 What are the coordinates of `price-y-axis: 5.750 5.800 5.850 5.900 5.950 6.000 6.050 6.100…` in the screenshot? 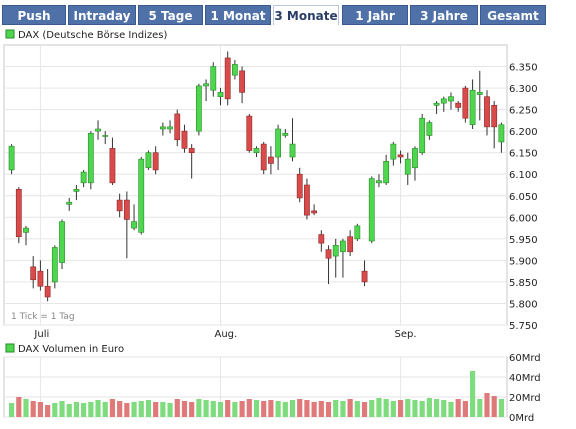 It's located at (523, 197).